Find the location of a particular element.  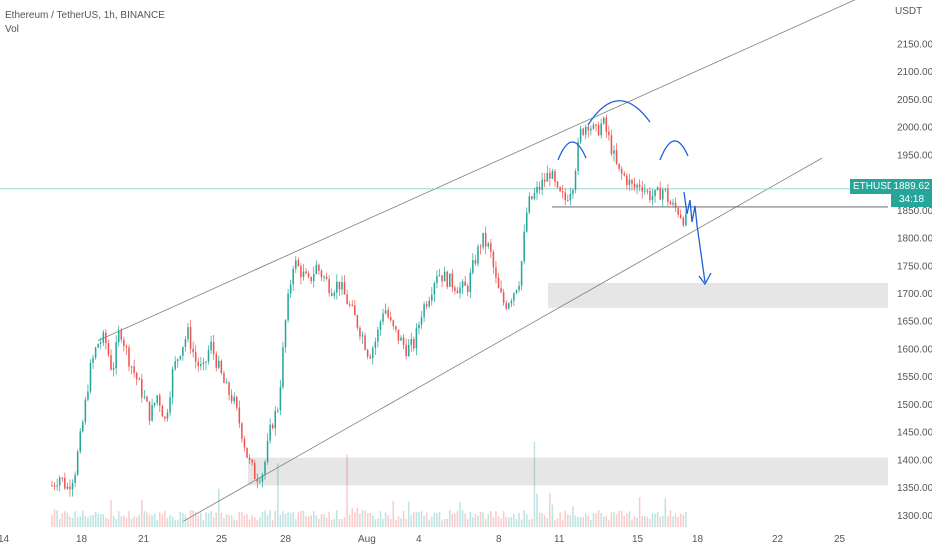

time-axis: 14 18 21 25 28 Aug 4 8 11 15 18 22 25 is located at coordinates (444, 539).